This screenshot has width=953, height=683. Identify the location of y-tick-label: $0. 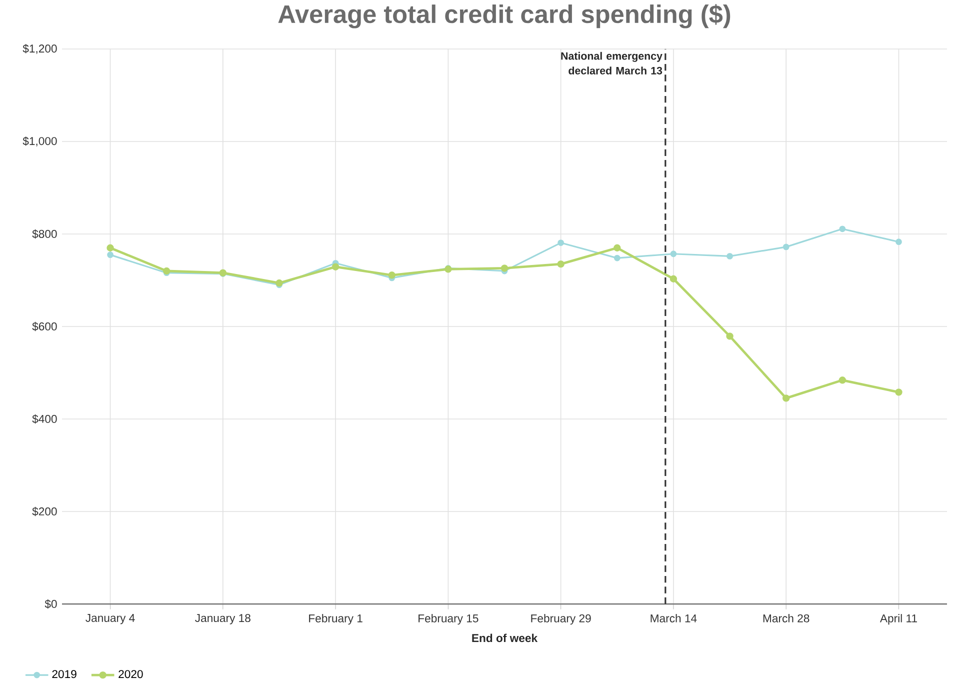
(50, 604).